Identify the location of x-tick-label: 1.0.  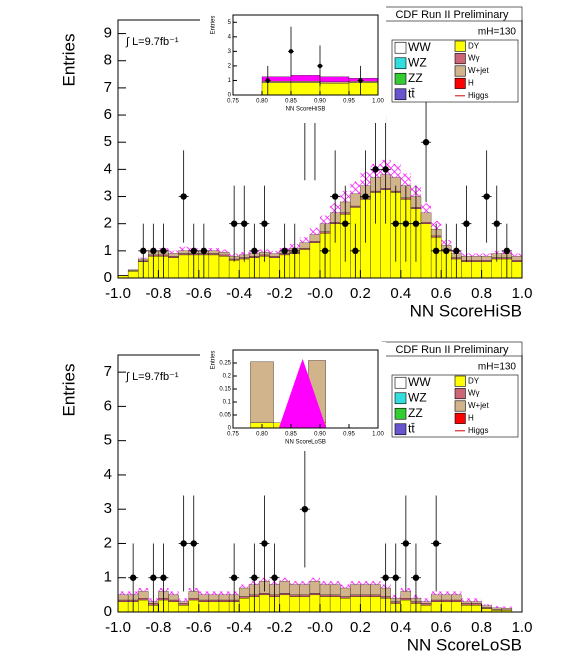
(522, 627).